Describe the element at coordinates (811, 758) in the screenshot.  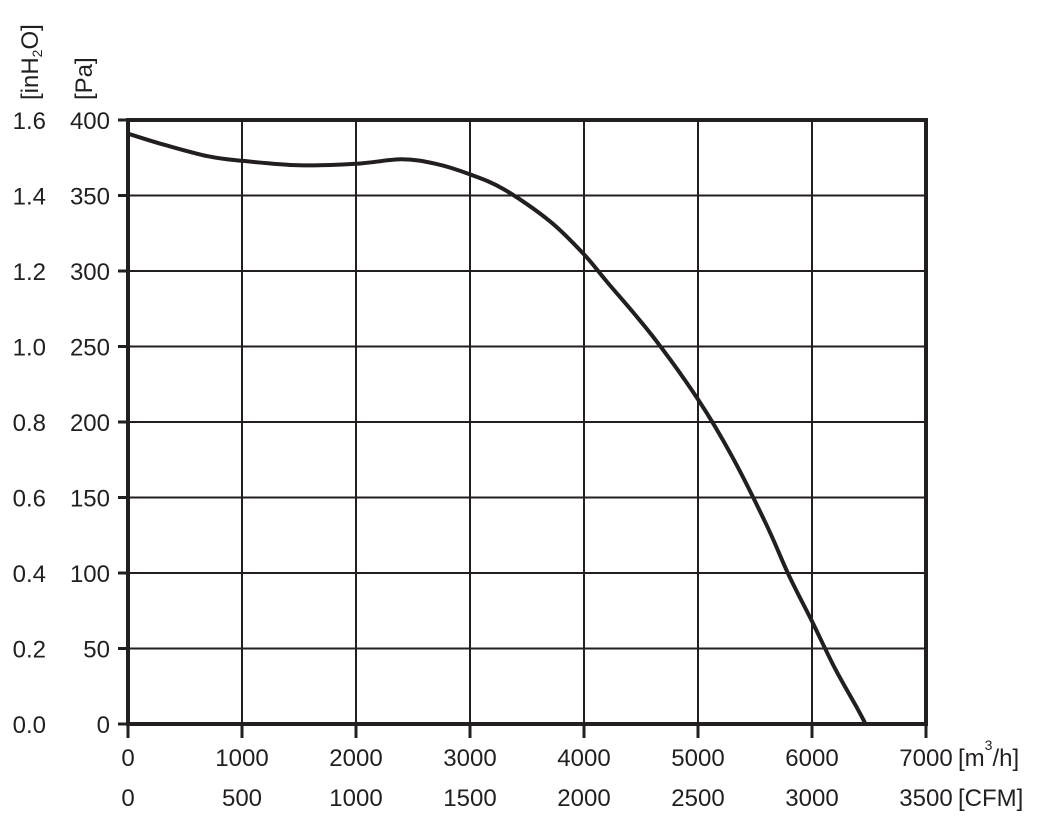
I see `x-tick-label: 6000` at that location.